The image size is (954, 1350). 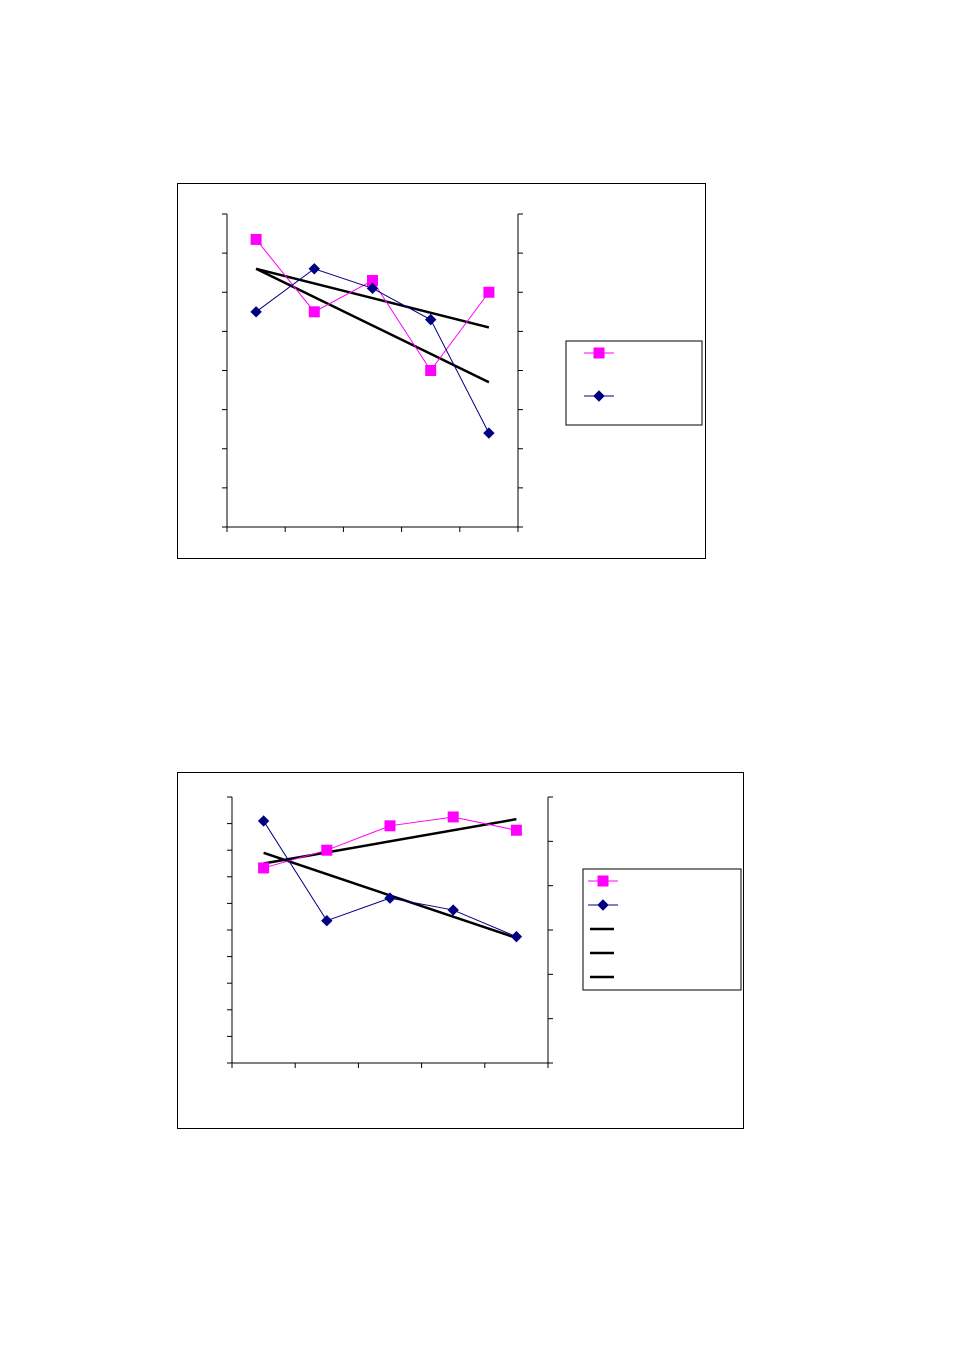 I want to click on chart-2-plot, so click(x=484, y=932).